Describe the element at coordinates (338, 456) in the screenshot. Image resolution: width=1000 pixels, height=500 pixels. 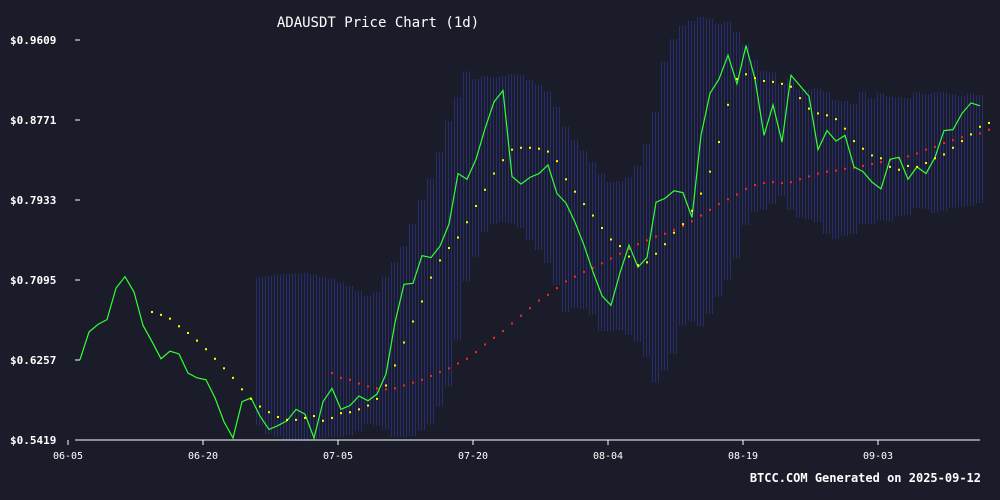
I see `x-tick-label: 07-05` at that location.